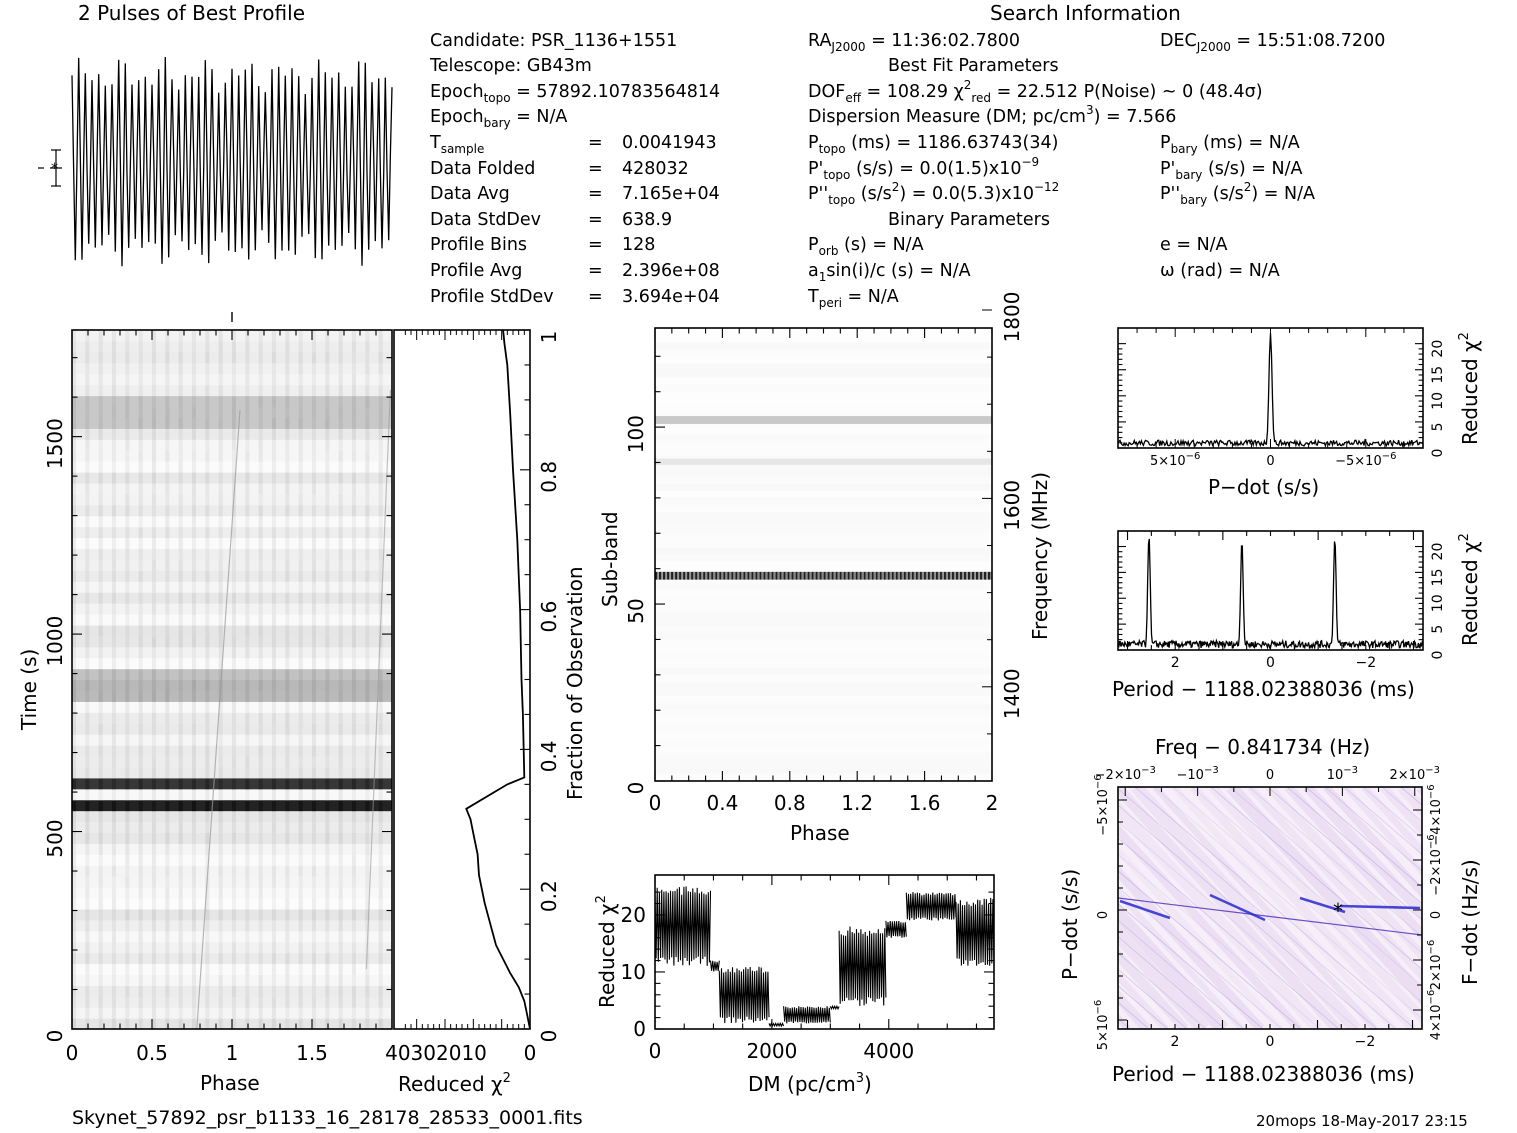  Describe the element at coordinates (1198, 774) in the screenshot. I see `map-toptick: −10−3` at that location.